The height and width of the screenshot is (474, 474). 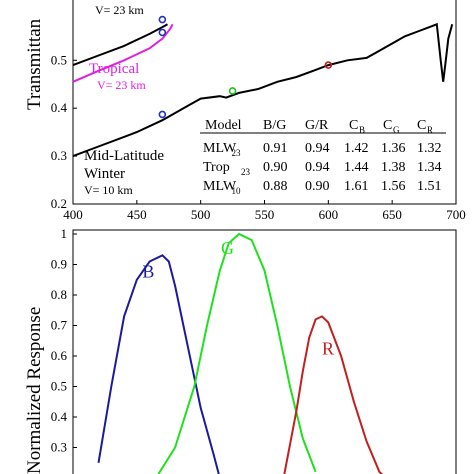 What do you see at coordinates (120, 45) in the screenshot?
I see `mlw23-transmittance-line` at bounding box center [120, 45].